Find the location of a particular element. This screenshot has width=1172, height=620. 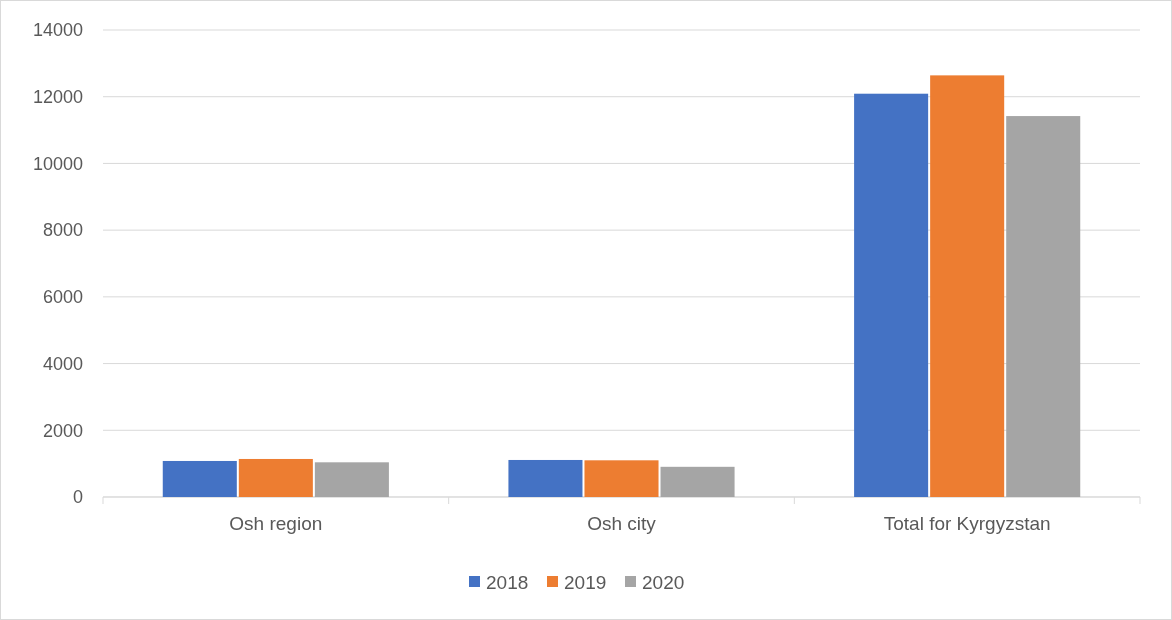

y-tick-label: 14000 is located at coordinates (57, 30).